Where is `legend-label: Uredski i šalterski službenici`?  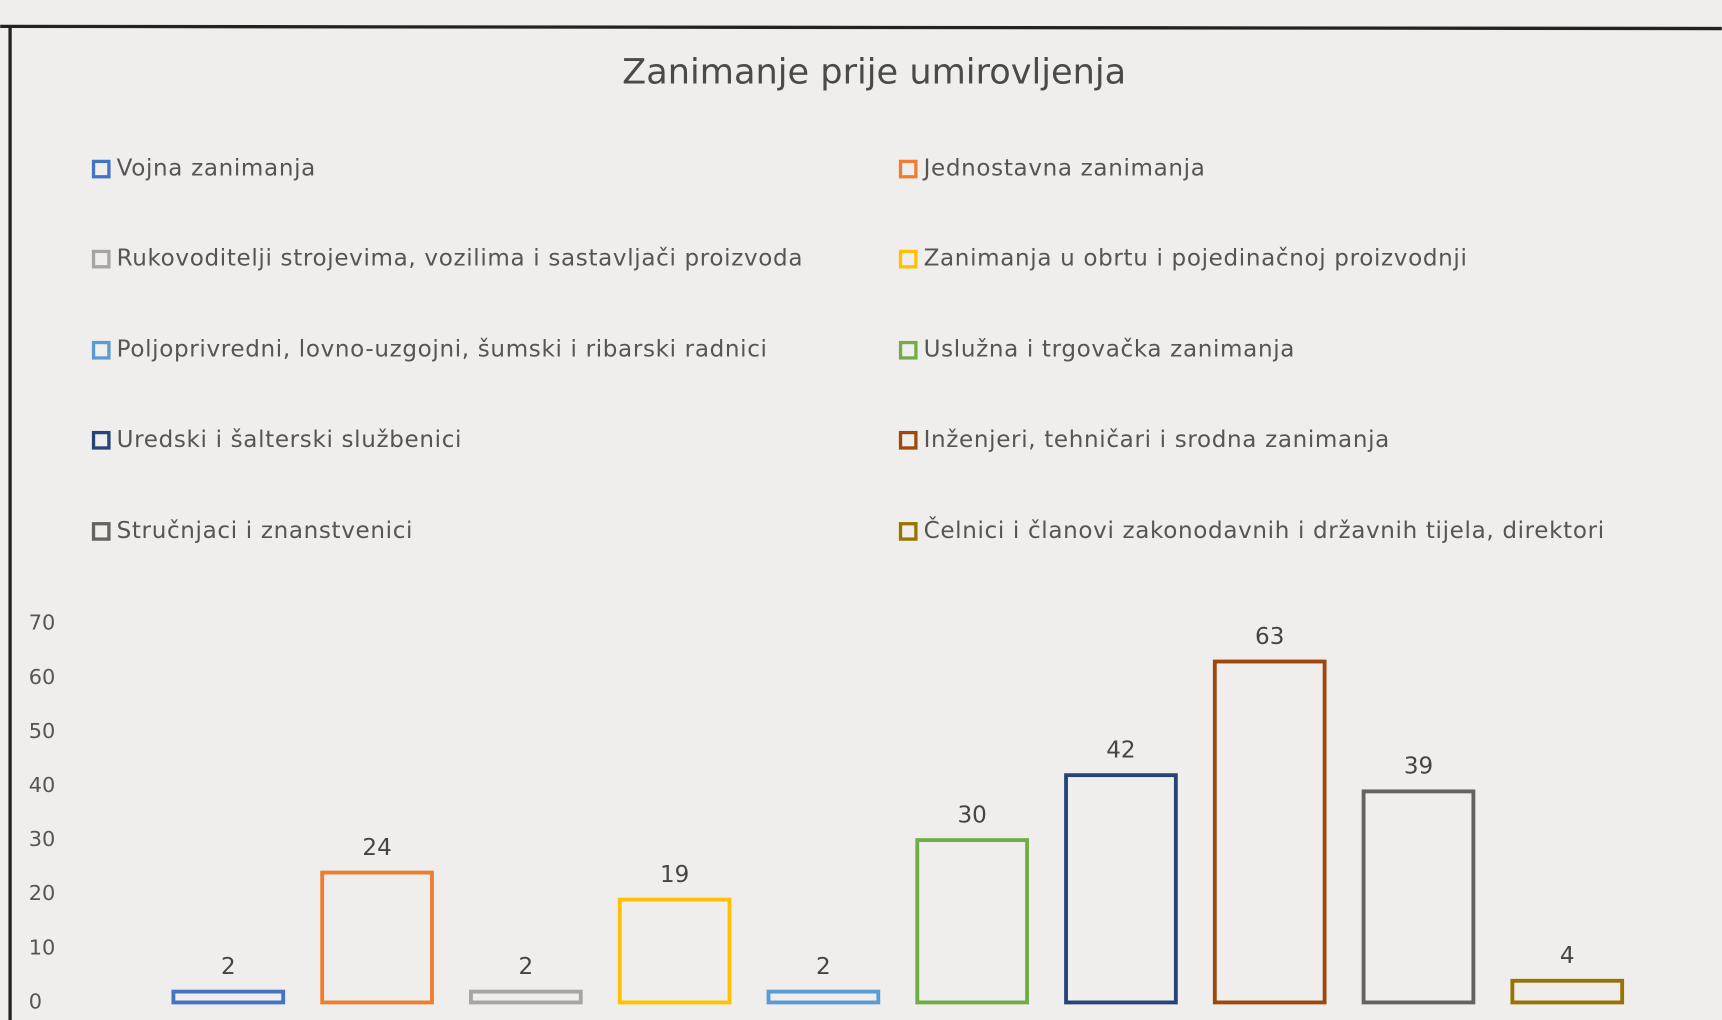
legend-label: Uredski i šalterski službenici is located at coordinates (290, 440).